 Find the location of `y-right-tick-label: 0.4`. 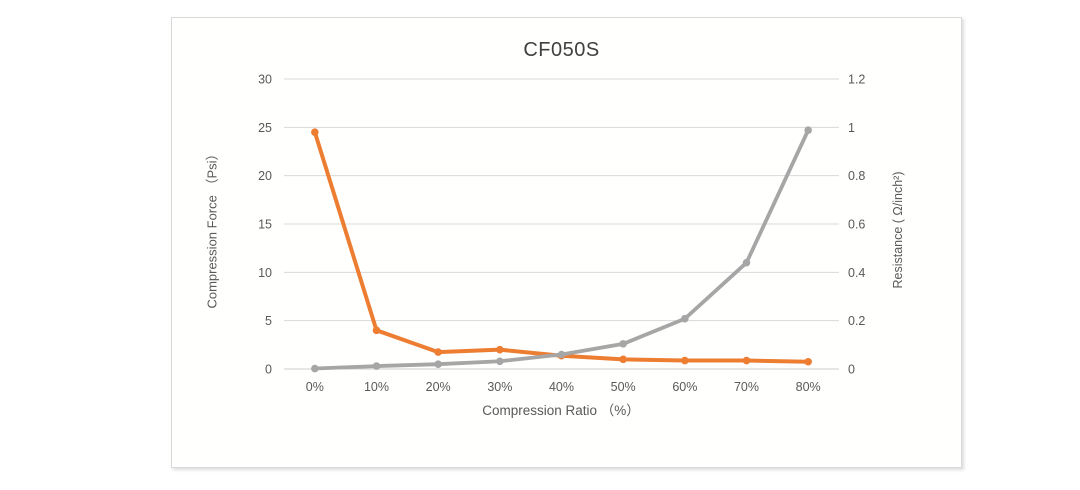

y-right-tick-label: 0.4 is located at coordinates (856, 273).